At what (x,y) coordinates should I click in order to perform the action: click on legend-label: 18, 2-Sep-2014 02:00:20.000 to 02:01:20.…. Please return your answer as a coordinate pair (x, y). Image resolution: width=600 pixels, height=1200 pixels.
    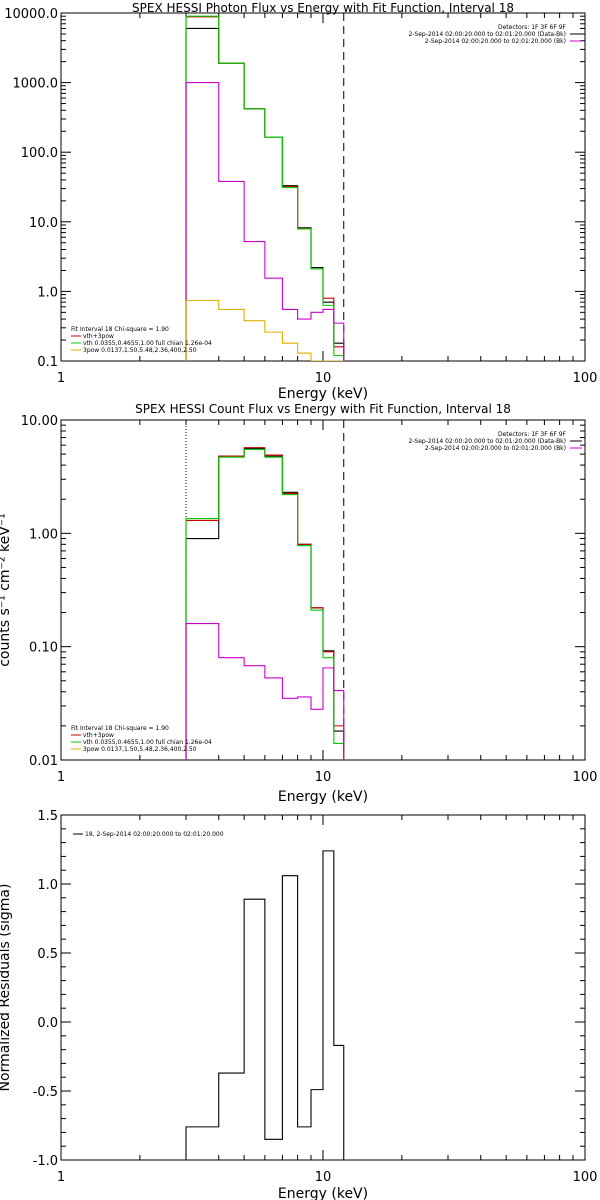
    Looking at the image, I should click on (154, 834).